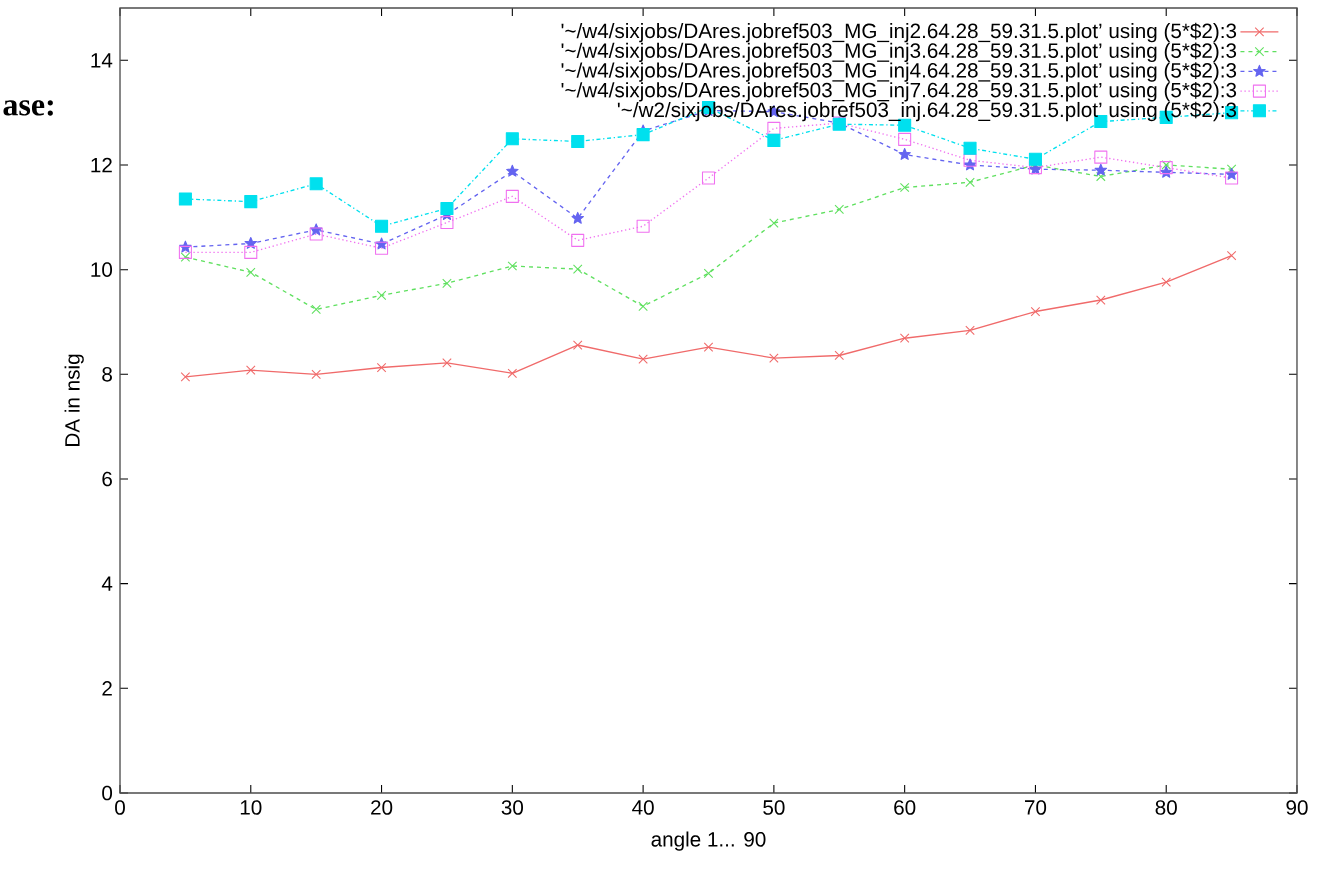 This screenshot has width=1318, height=871. Describe the element at coordinates (107, 793) in the screenshot. I see `y-tick-label: 0` at that location.